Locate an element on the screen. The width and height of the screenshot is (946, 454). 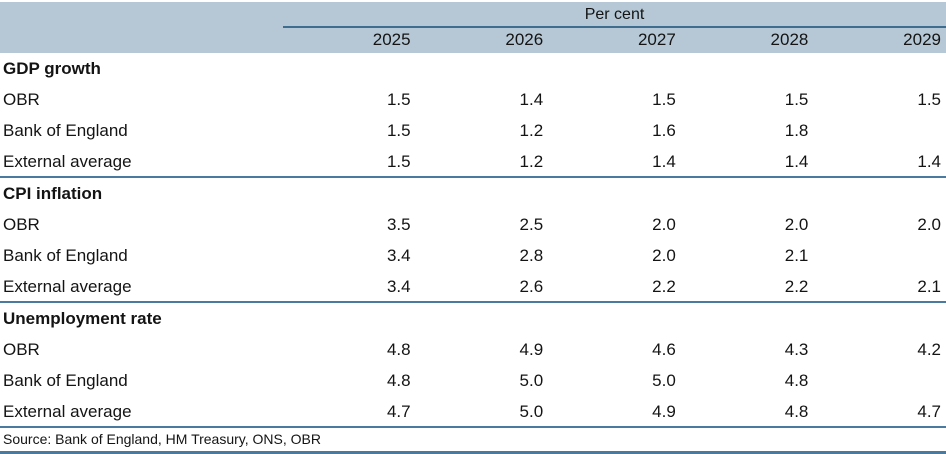
table-row: OBR 1.5 1.4 1.5 1.5 1.5 is located at coordinates (473, 98).